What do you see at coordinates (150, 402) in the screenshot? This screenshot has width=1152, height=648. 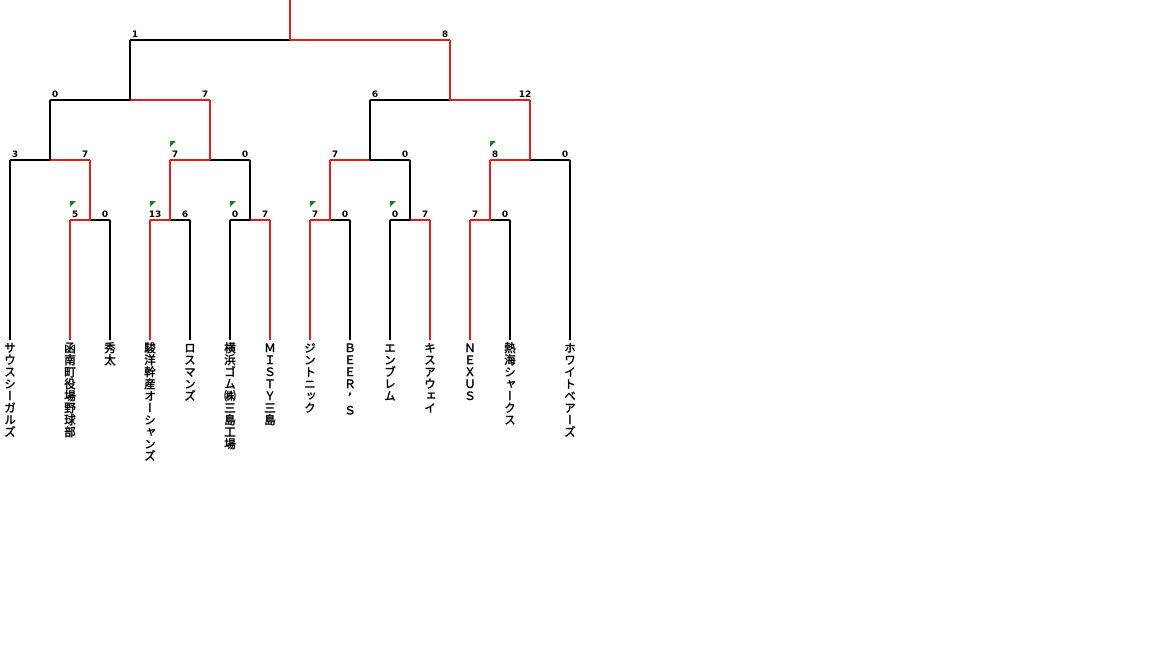 I see `team-label: 駿洋幹産オーシャンズ` at bounding box center [150, 402].